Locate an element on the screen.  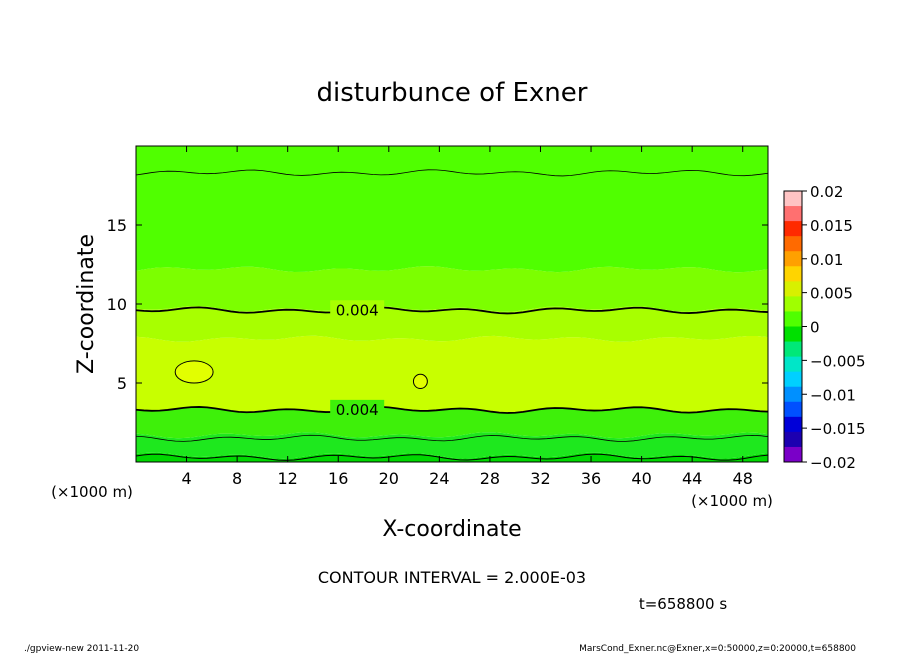
y-tick-label-1: 10 is located at coordinates (117, 304).